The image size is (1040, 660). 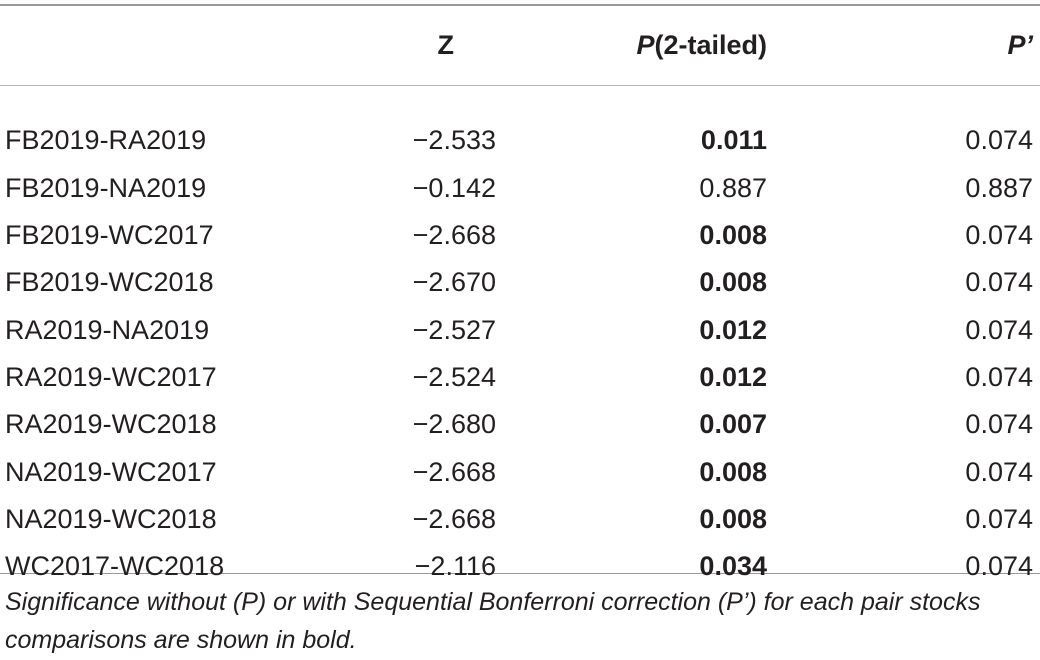 What do you see at coordinates (454, 329) in the screenshot?
I see `cell-z: −2.527` at bounding box center [454, 329].